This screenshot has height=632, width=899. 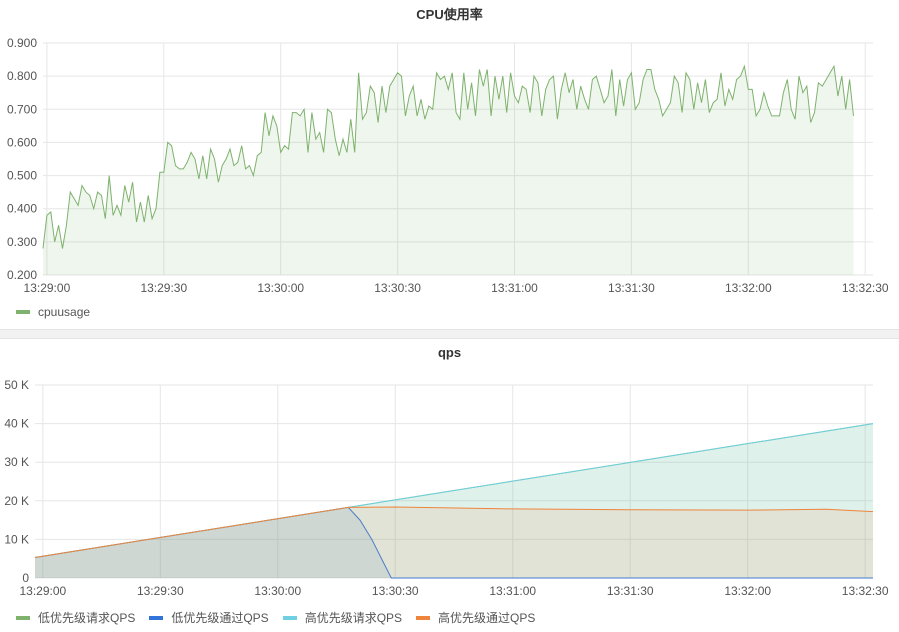 I want to click on y-tick-label: 0.700, so click(x=22, y=109).